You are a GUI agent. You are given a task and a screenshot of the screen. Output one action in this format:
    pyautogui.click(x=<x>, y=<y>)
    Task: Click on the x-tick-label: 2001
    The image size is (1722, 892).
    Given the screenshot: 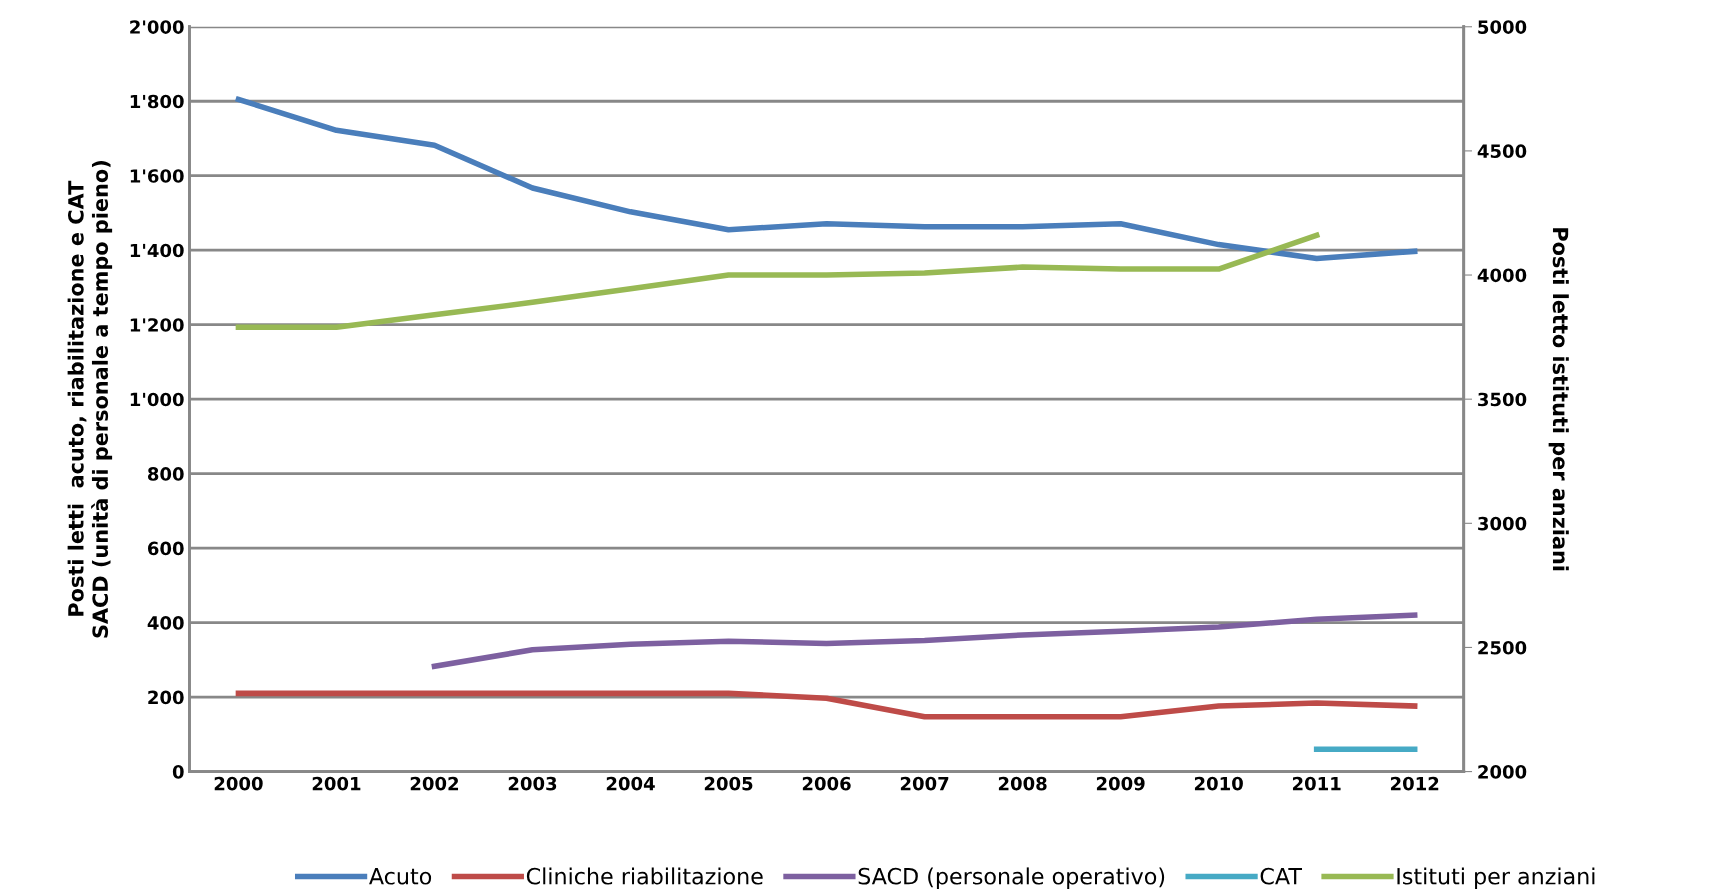 What is the action you would take?
    pyautogui.click(x=336, y=783)
    